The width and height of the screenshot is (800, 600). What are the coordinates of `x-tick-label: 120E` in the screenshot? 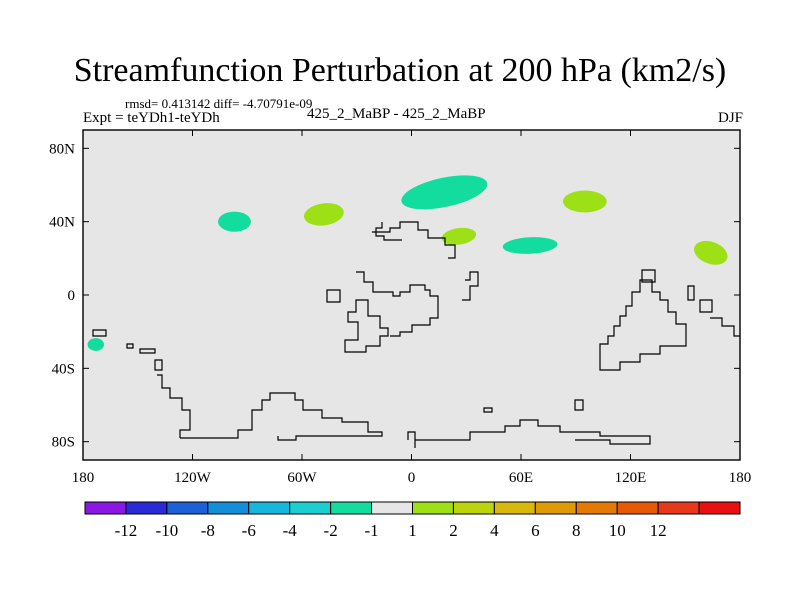 It's located at (631, 478).